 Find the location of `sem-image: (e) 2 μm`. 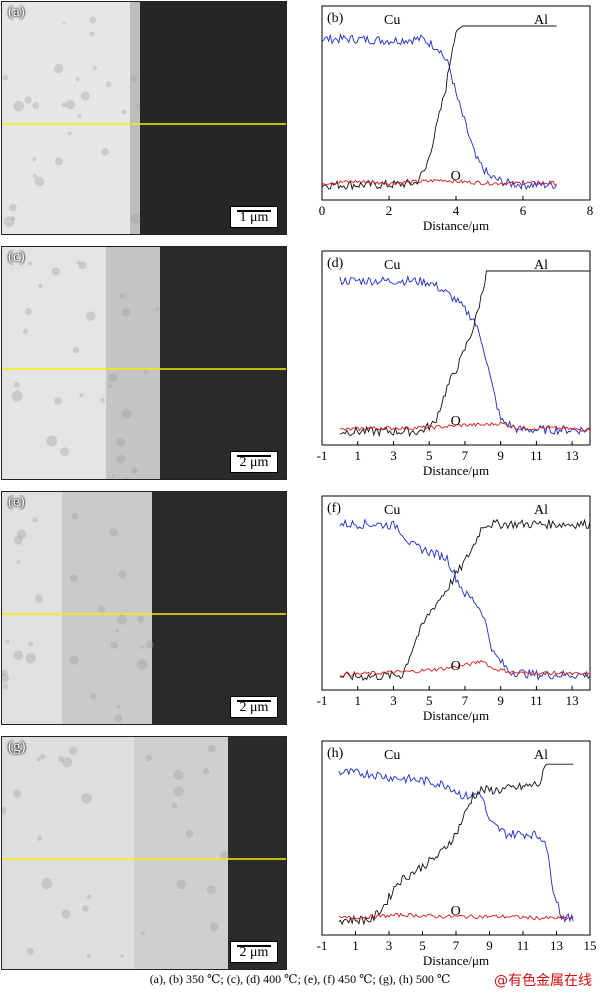

sem-image: (e) 2 μm is located at coordinates (144, 608).